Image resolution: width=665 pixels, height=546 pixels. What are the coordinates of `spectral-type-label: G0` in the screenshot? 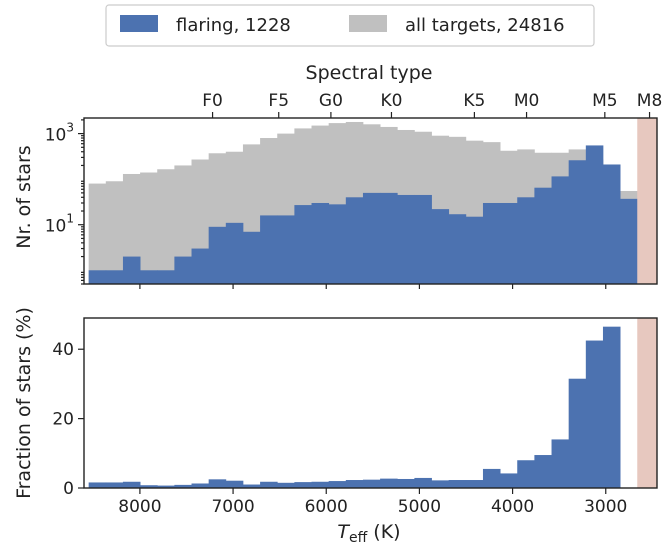 It's located at (331, 101).